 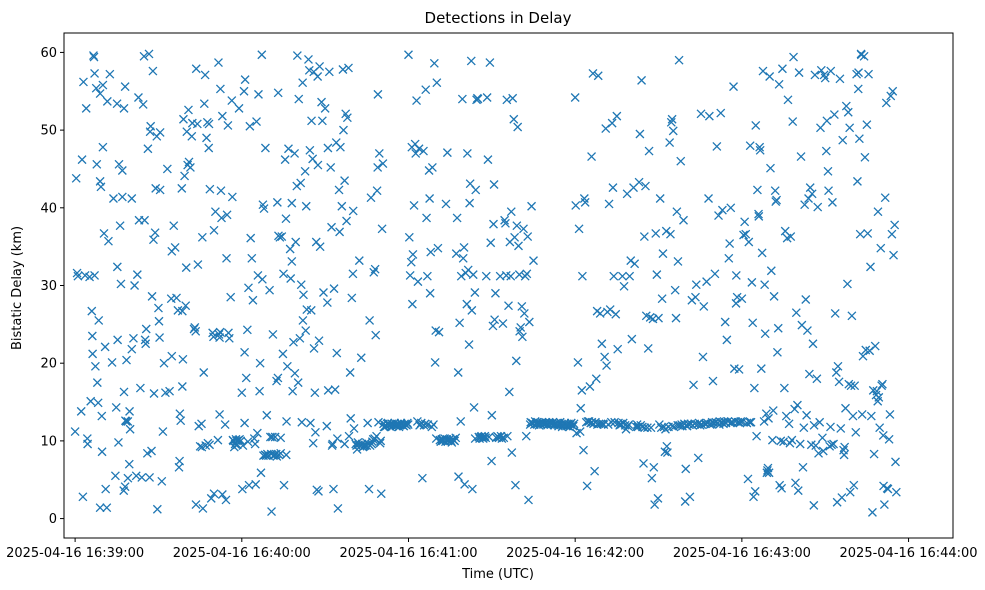 I want to click on x-tick-label: 2025-04-16 16:43:00, so click(x=742, y=553).